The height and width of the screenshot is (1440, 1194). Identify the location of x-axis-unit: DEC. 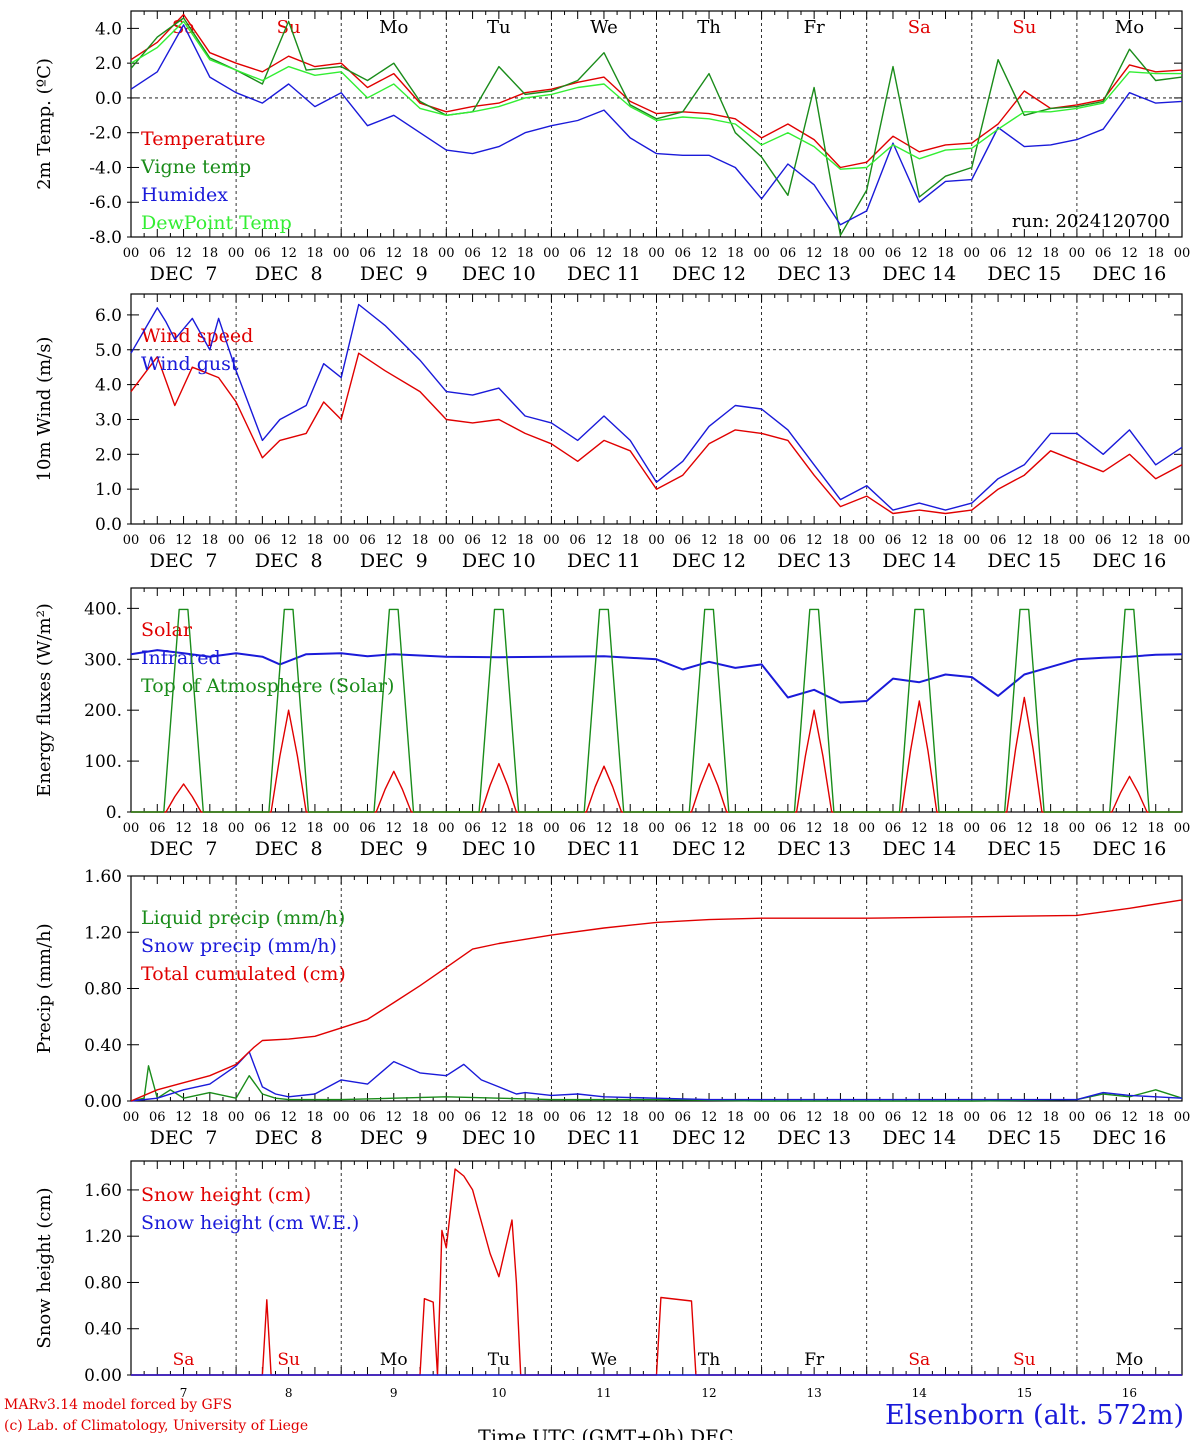
(711, 1433).